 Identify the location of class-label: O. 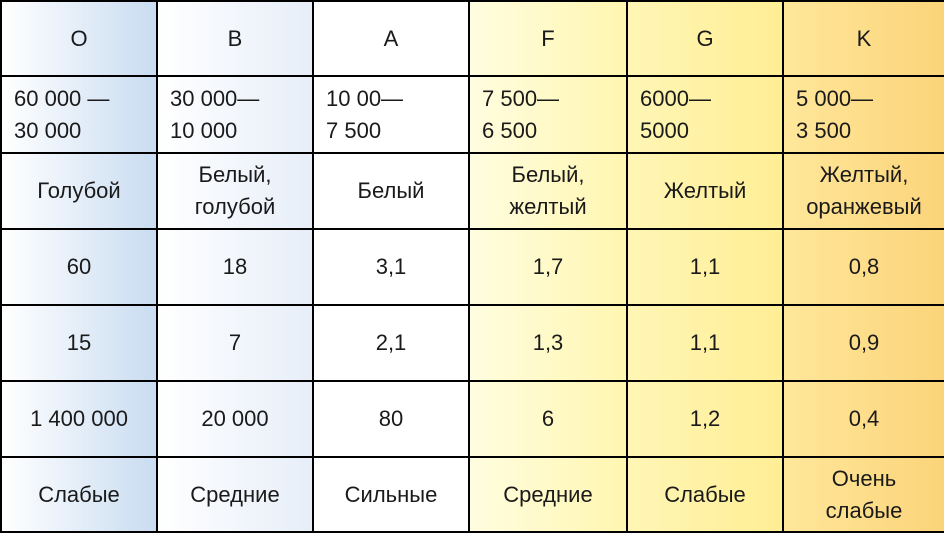
(79, 38).